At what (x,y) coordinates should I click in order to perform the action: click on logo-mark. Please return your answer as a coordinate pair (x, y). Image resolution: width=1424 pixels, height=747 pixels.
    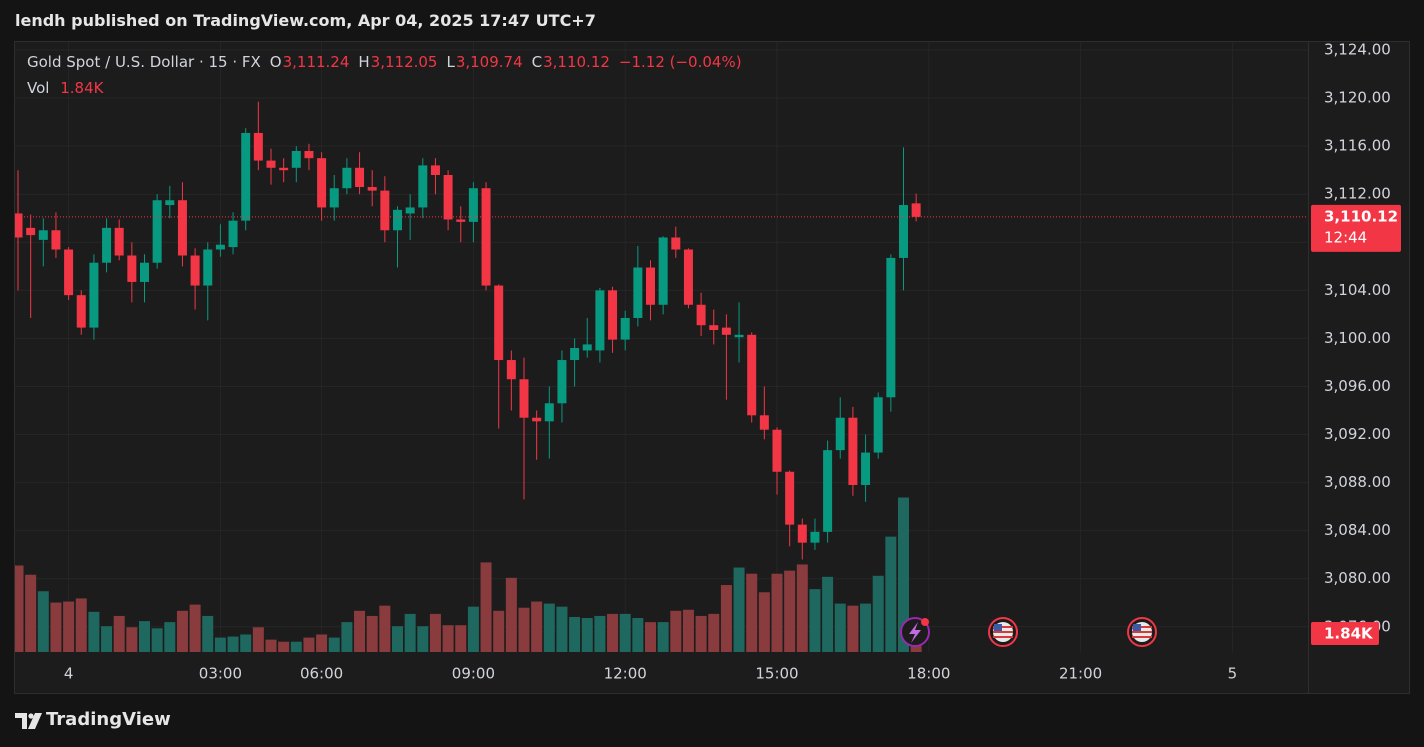
    Looking at the image, I should click on (21, 721).